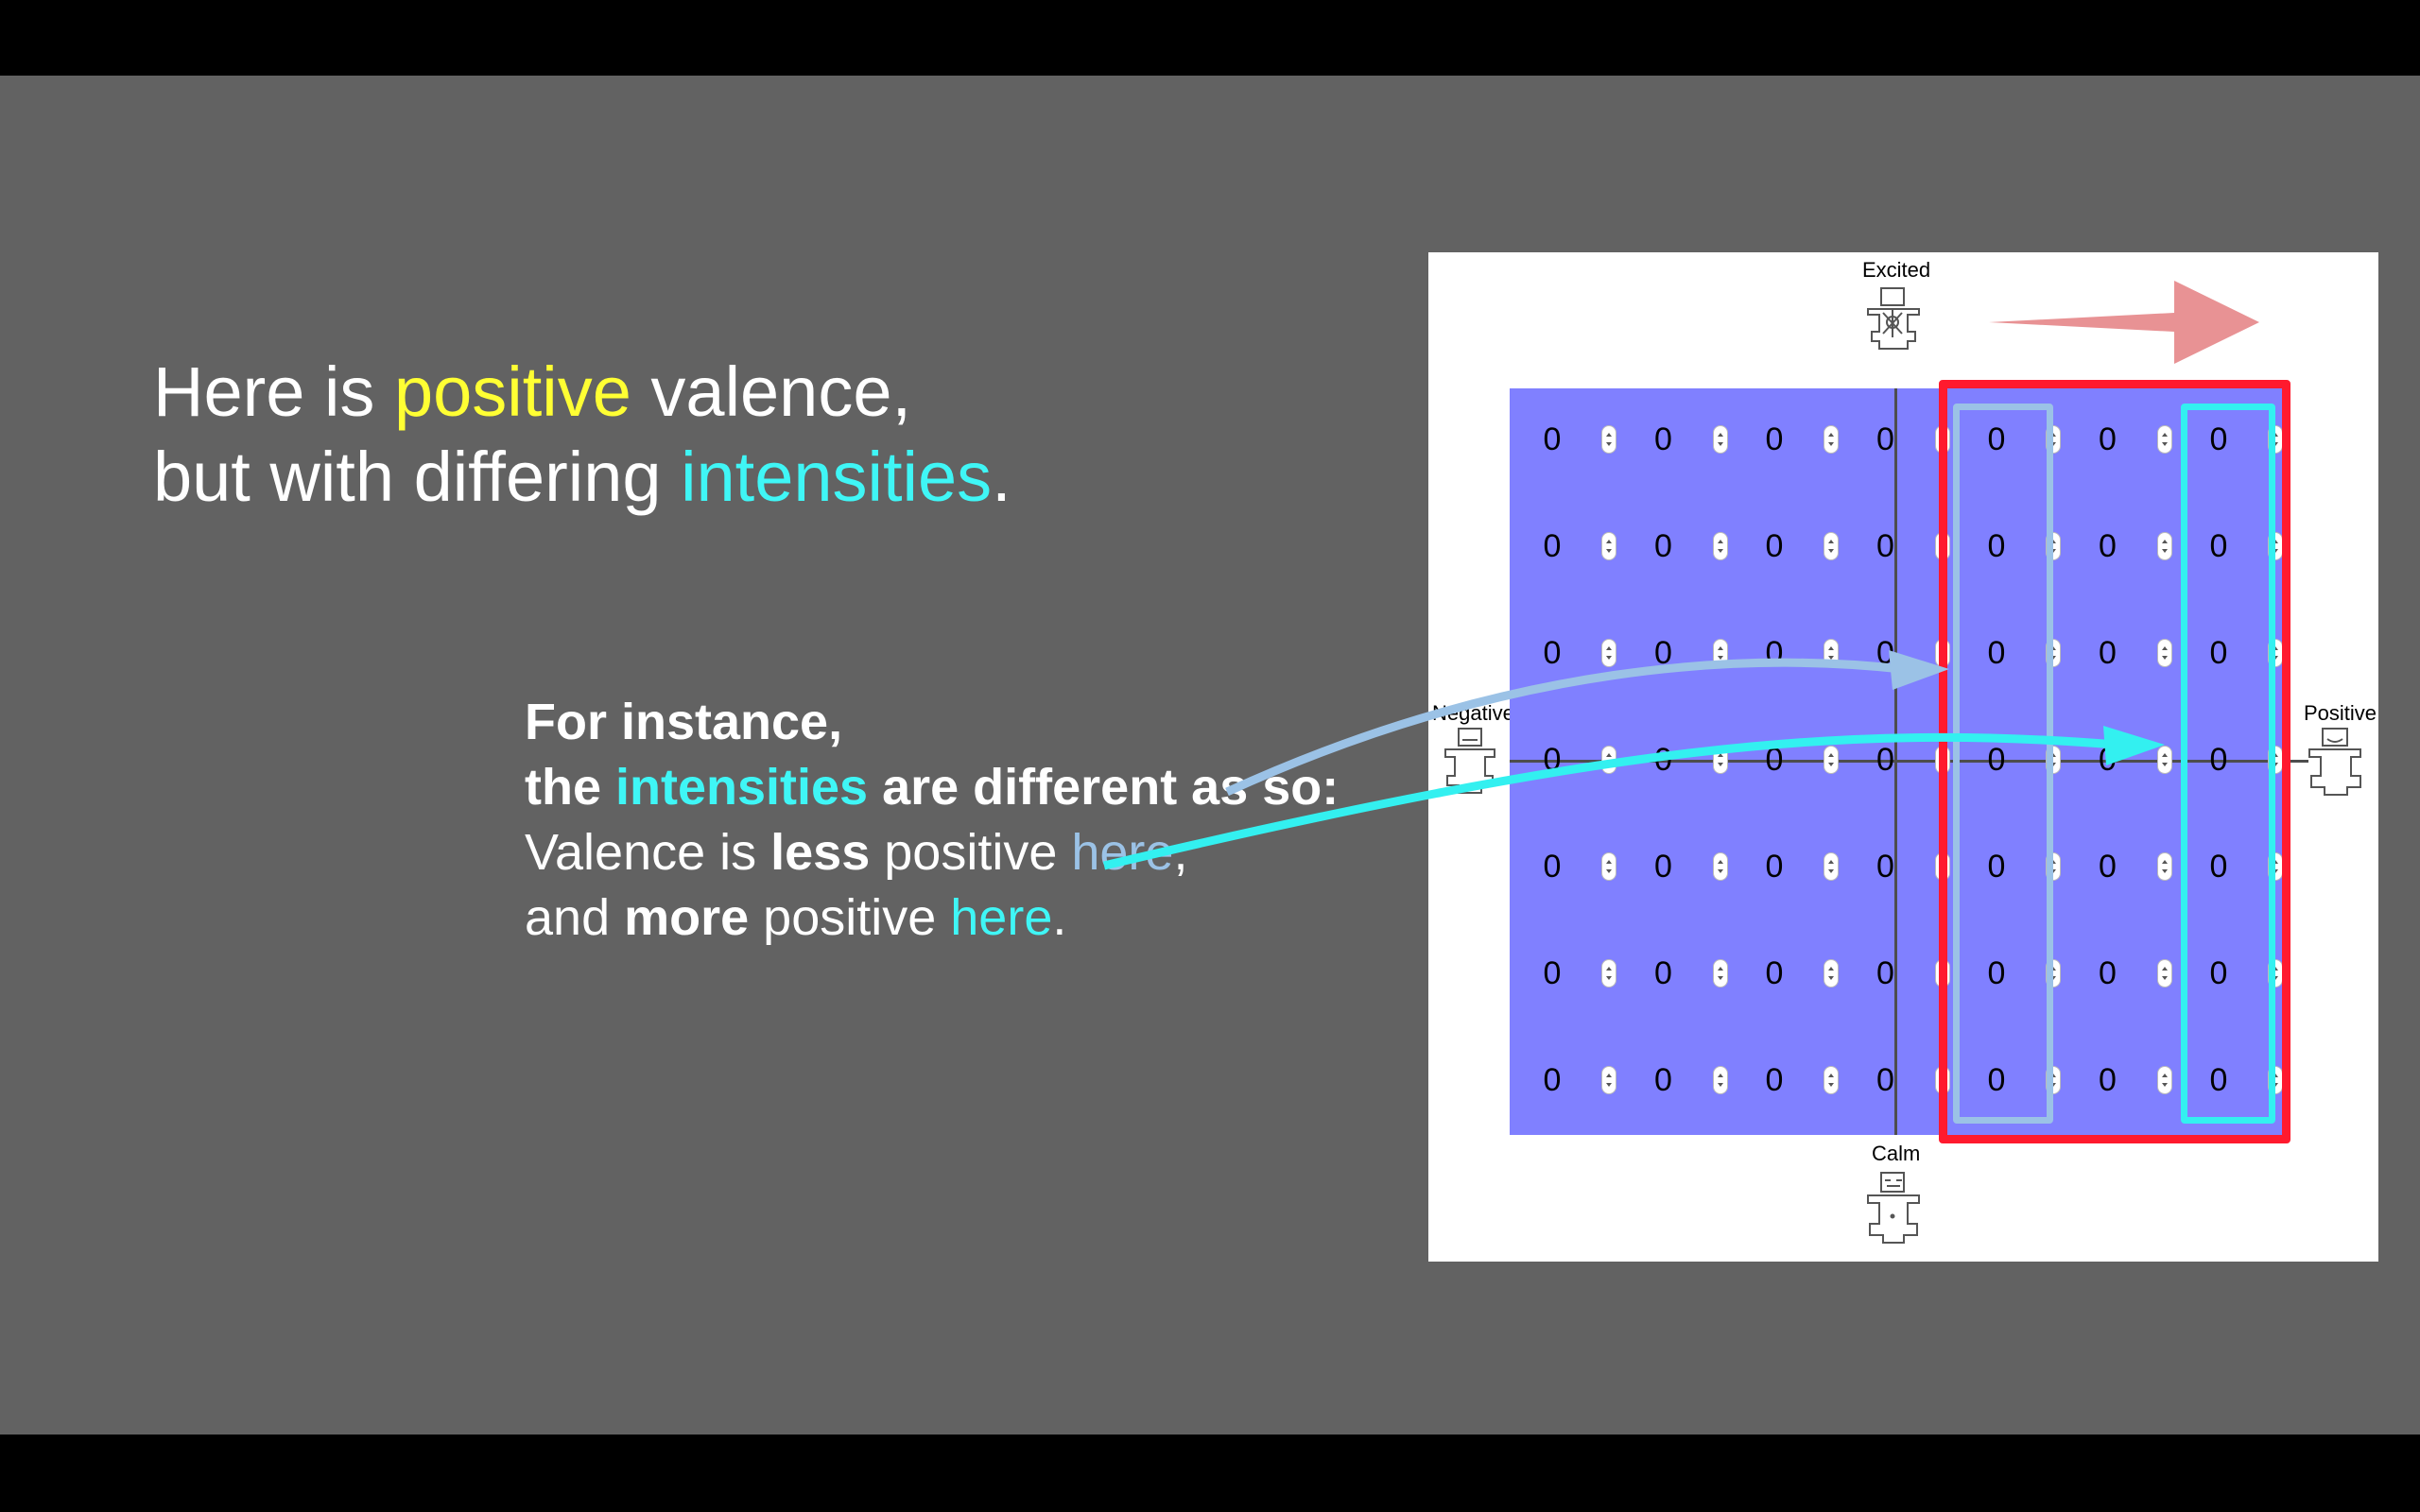 This screenshot has height=1512, width=2420. I want to click on more-positive-here: here, so click(1001, 917).